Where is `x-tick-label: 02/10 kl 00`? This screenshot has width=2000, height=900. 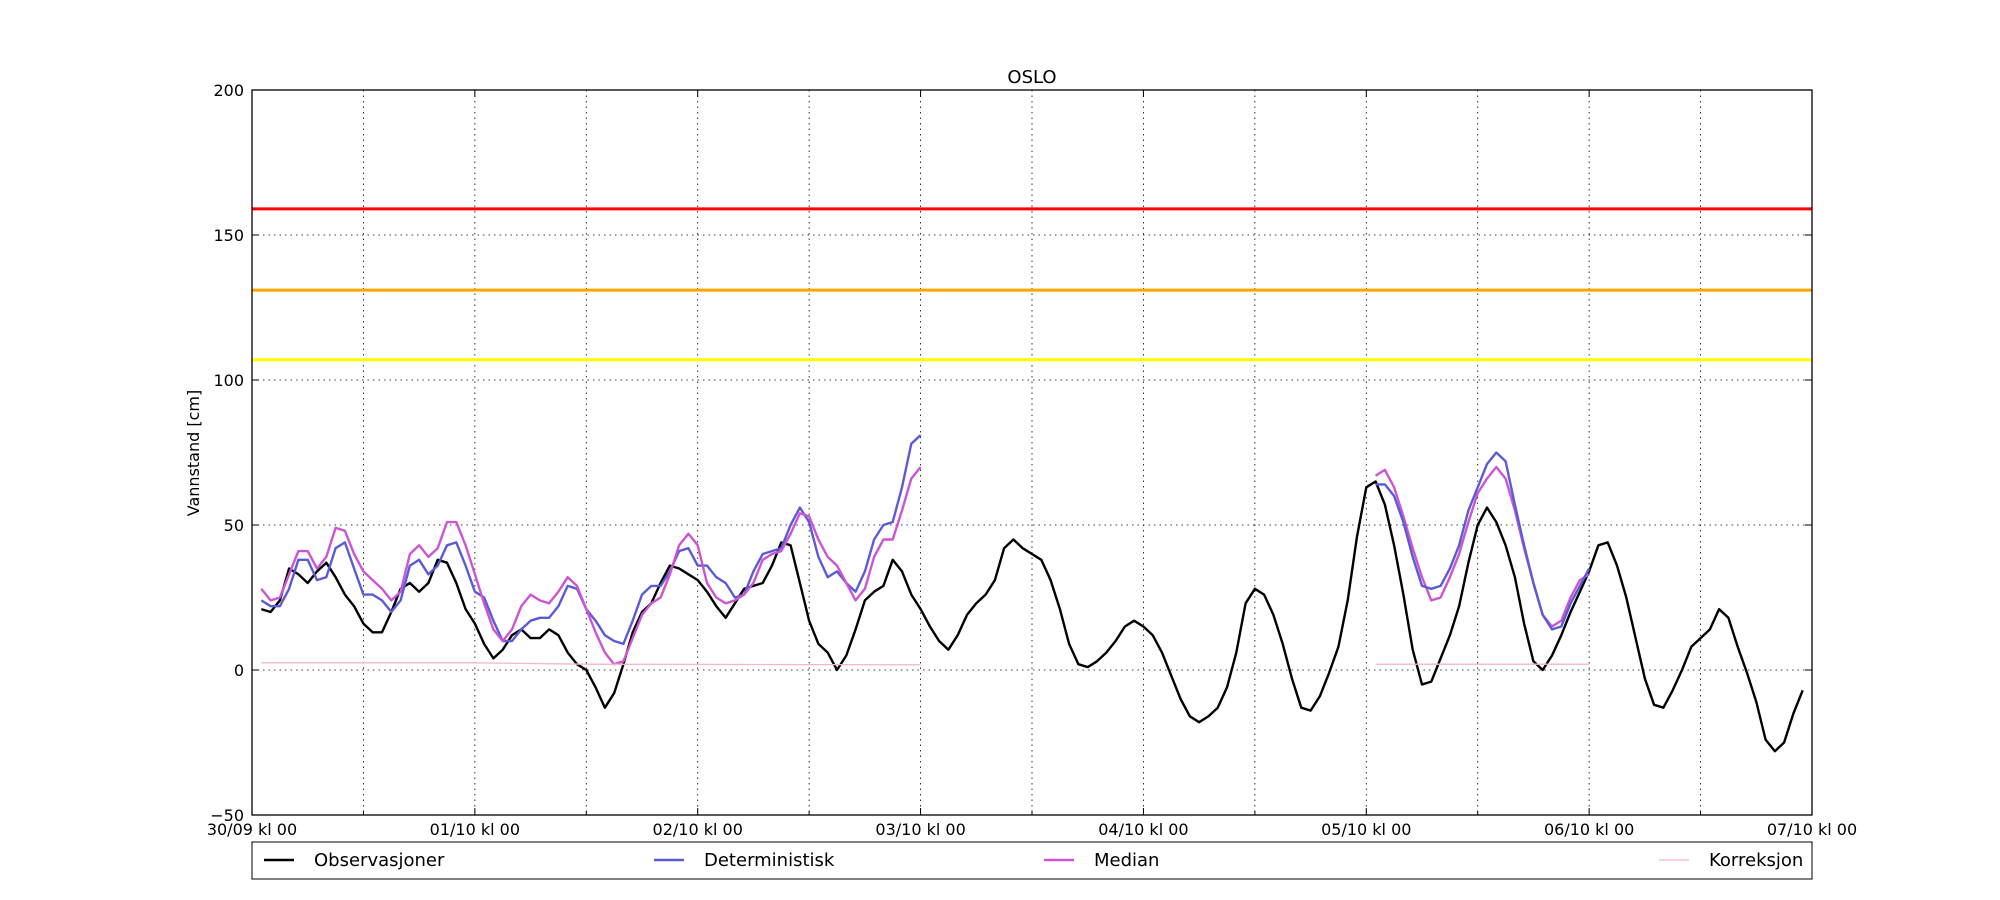
x-tick-label: 02/10 kl 00 is located at coordinates (698, 829).